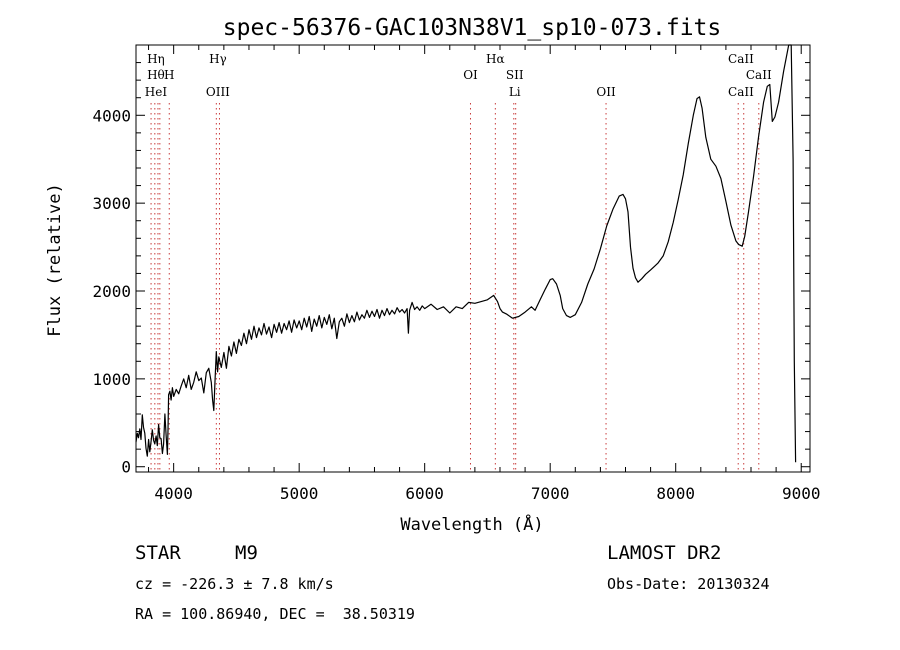 The height and width of the screenshot is (650, 900). Describe the element at coordinates (299, 493) in the screenshot. I see `x-tick-label: 5000` at that location.